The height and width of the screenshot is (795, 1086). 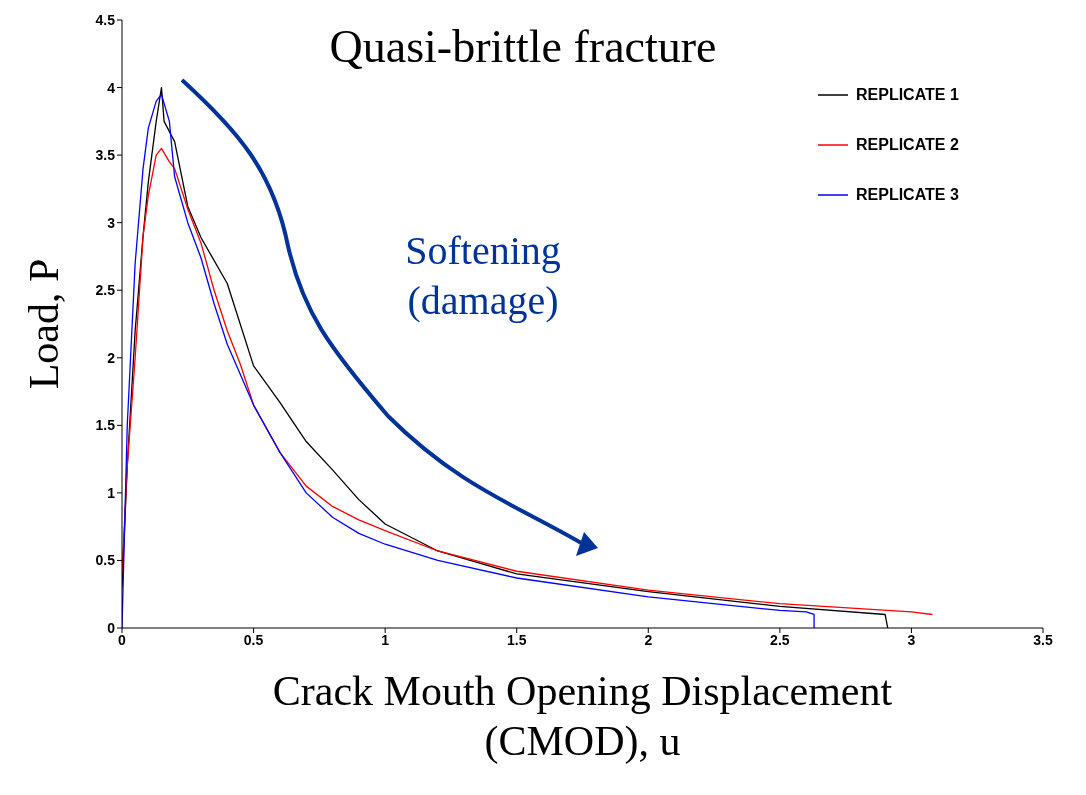 What do you see at coordinates (907, 145) in the screenshot?
I see `legend-label: REPLICATE 2` at bounding box center [907, 145].